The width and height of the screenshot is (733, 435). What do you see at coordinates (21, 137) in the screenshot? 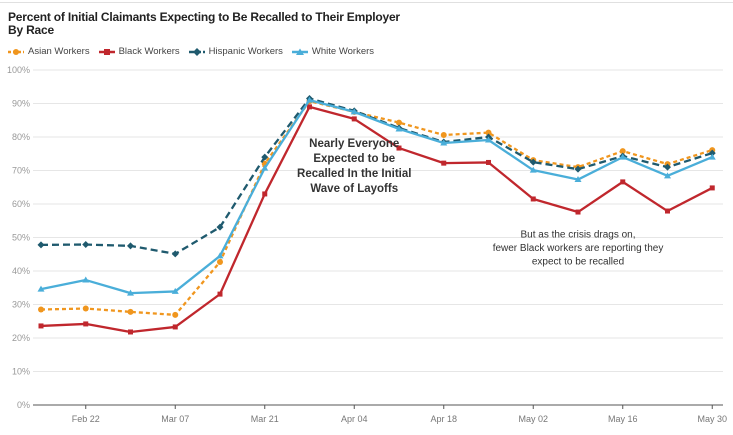
I see `y-tick-label: 80%` at bounding box center [21, 137].